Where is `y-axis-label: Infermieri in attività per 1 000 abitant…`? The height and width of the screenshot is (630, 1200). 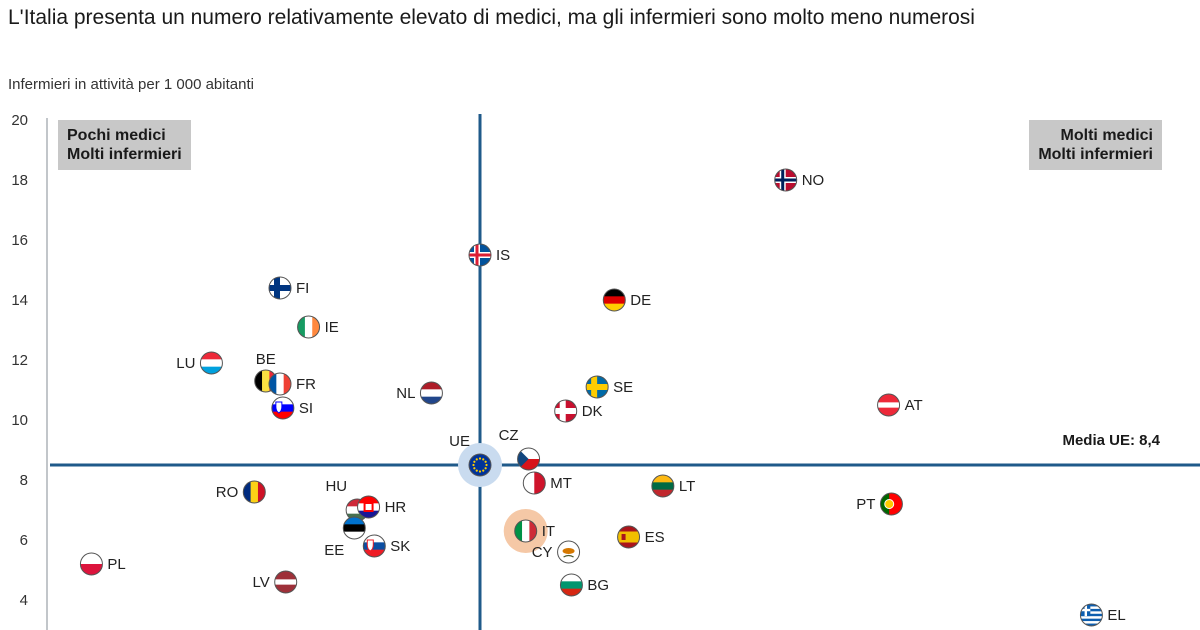
y-axis-label: Infermieri in attività per 1 000 abitant… is located at coordinates (131, 84).